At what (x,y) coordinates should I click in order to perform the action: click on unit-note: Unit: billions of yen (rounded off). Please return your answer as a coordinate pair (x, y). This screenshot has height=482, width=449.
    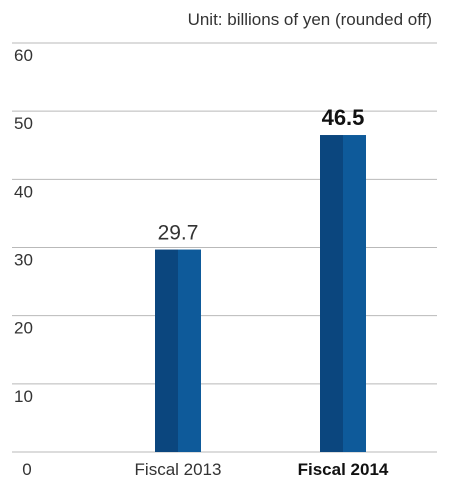
    Looking at the image, I should click on (310, 19).